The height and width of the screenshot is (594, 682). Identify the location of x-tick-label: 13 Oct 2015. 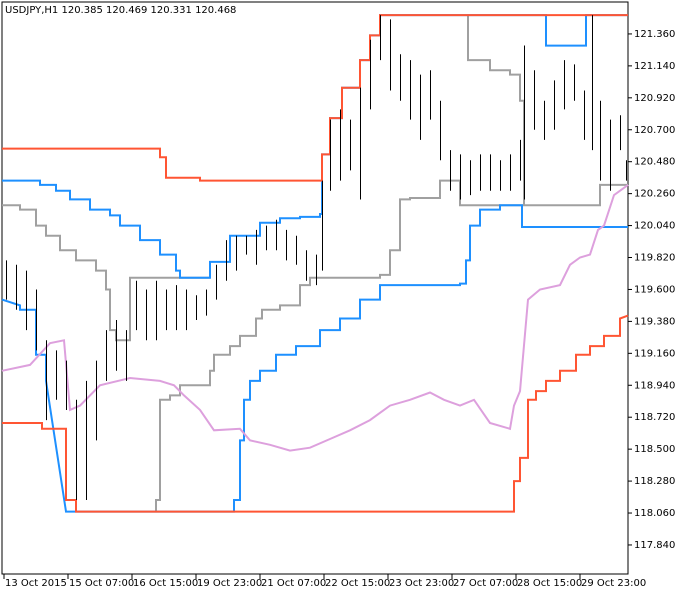
(36, 583).